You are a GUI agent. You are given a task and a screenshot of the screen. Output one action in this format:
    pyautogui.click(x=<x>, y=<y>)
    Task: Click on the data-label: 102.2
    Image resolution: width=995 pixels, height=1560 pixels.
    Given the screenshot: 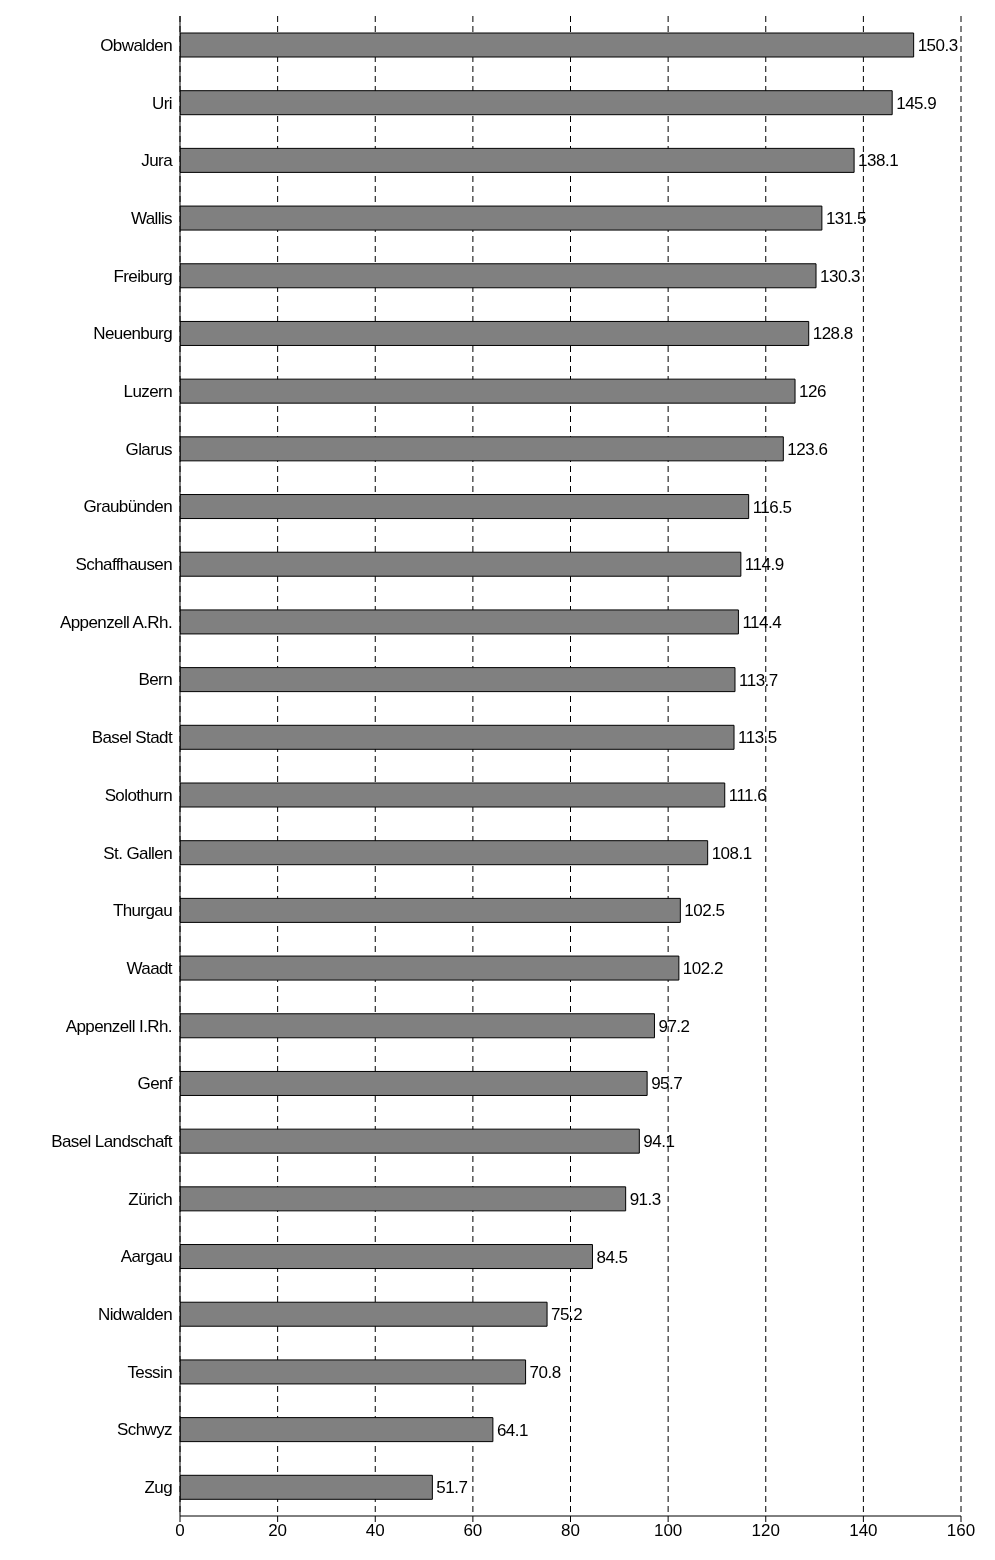 What is the action you would take?
    pyautogui.click(x=702, y=969)
    